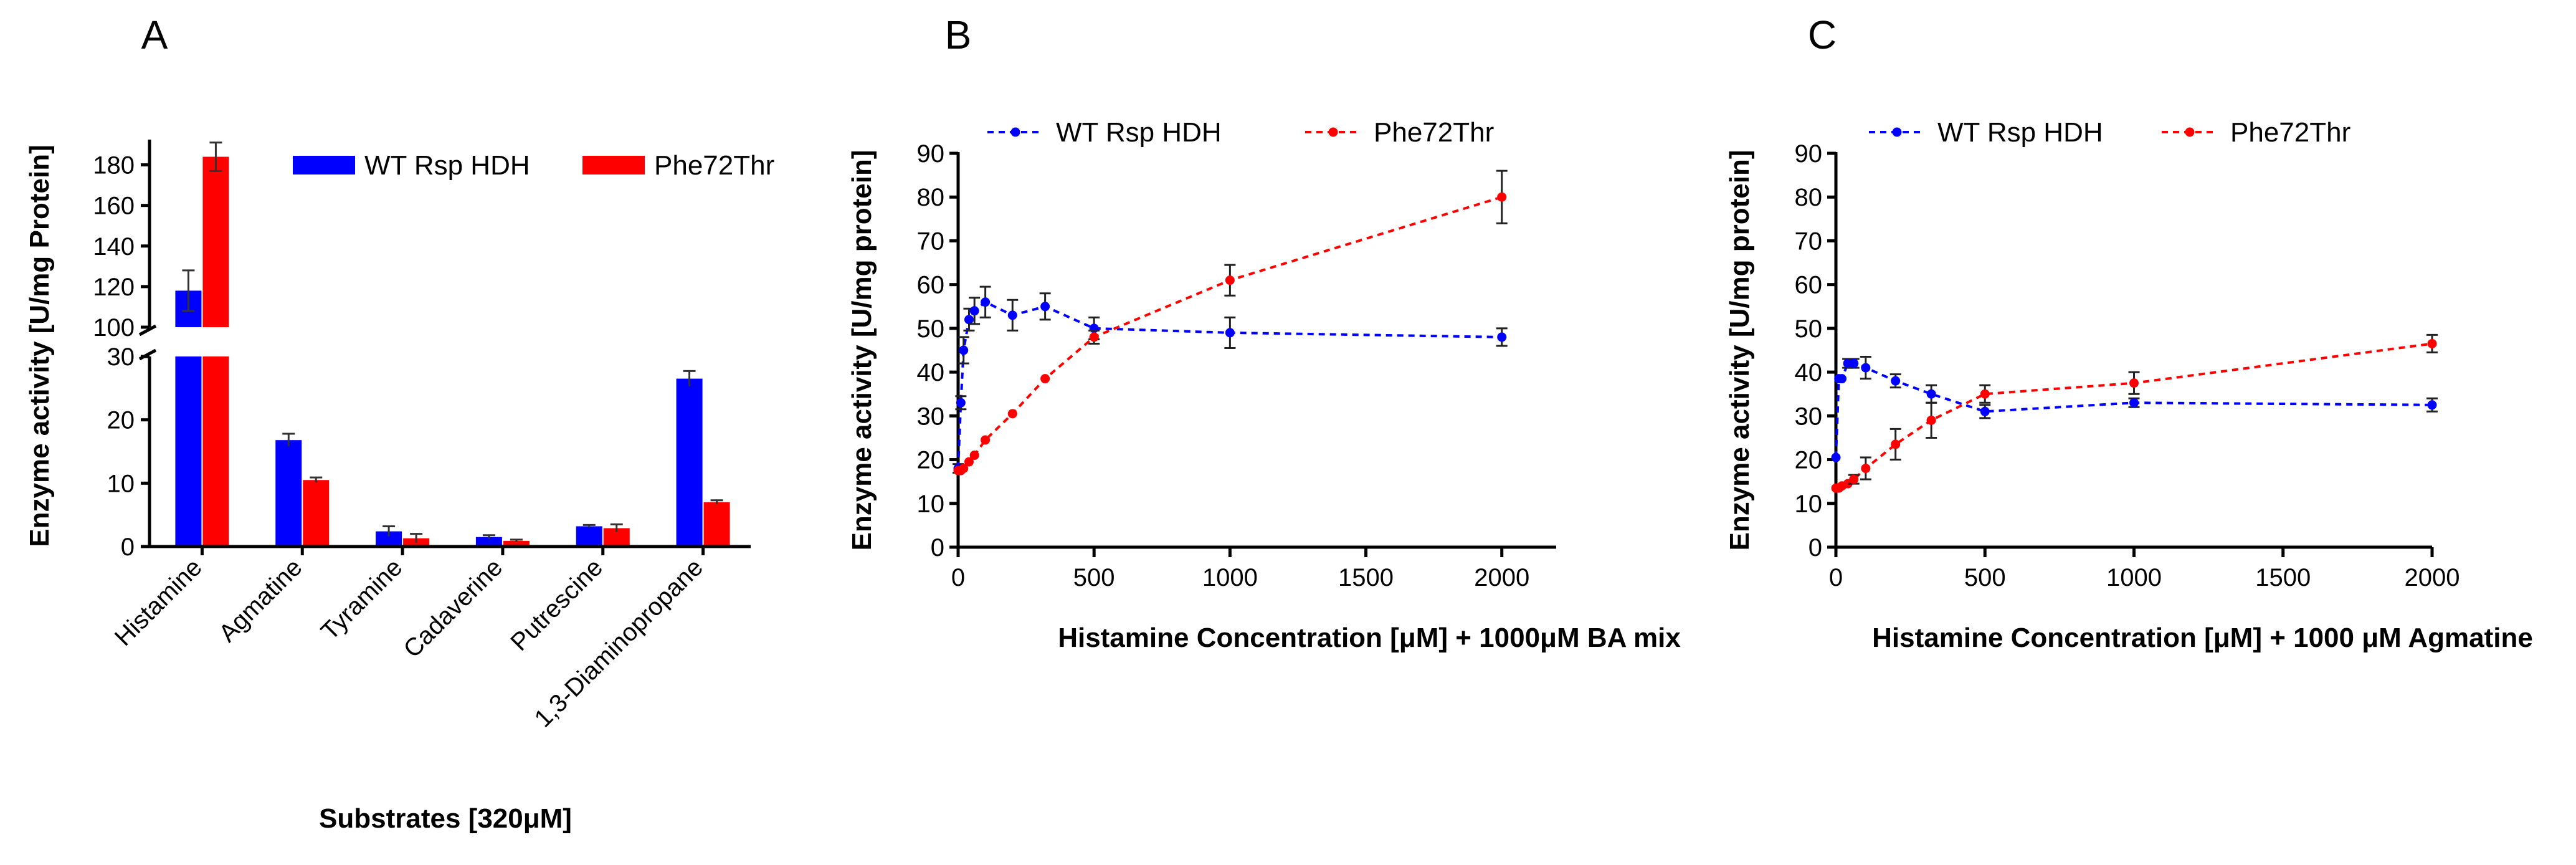 The height and width of the screenshot is (865, 2576). What do you see at coordinates (215, 242) in the screenshot?
I see `bar-1-0-upper` at bounding box center [215, 242].